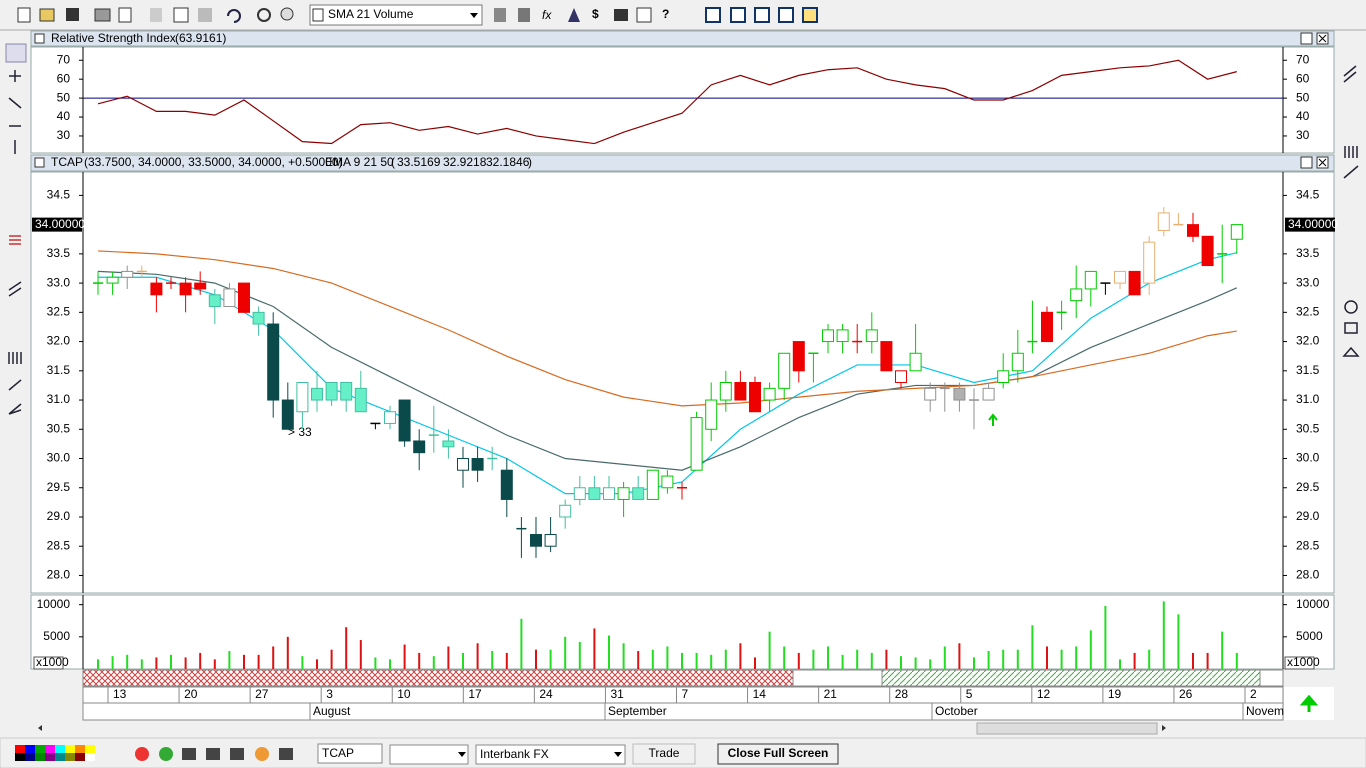 The width and height of the screenshot is (1366, 768). Describe the element at coordinates (191, 694) in the screenshot. I see `date-label: 20` at that location.